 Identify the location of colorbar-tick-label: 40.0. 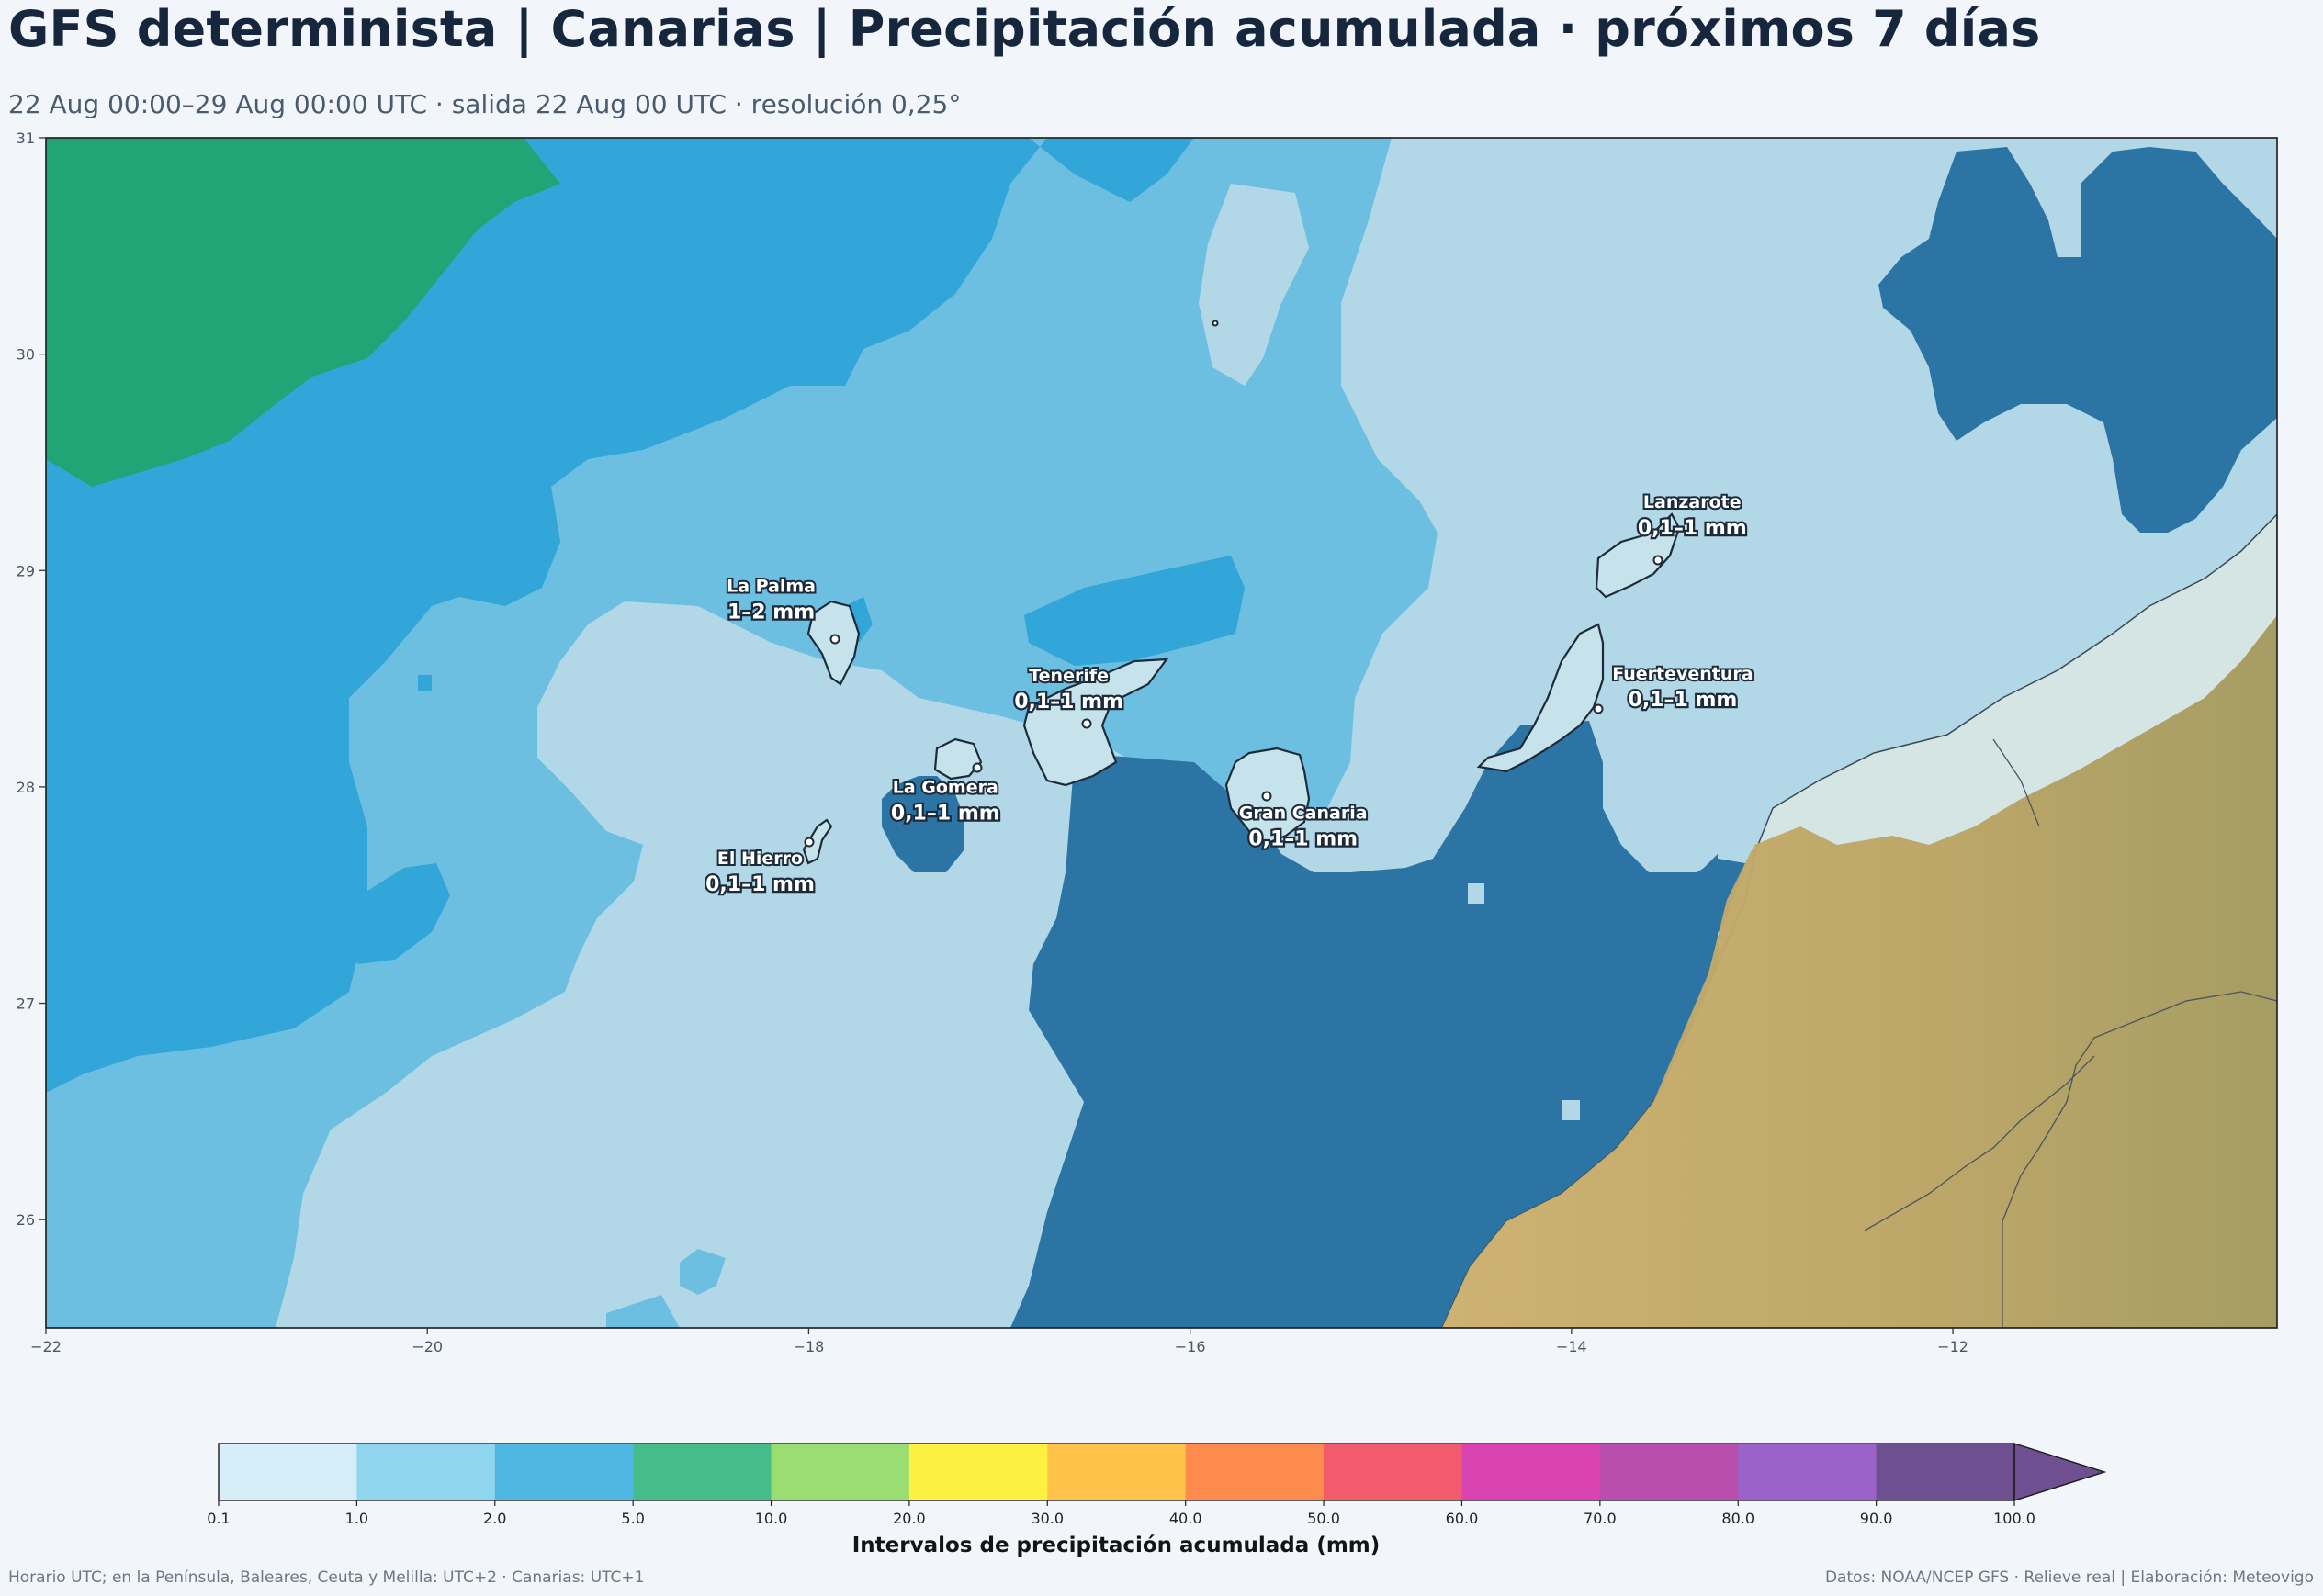
(1185, 1518).